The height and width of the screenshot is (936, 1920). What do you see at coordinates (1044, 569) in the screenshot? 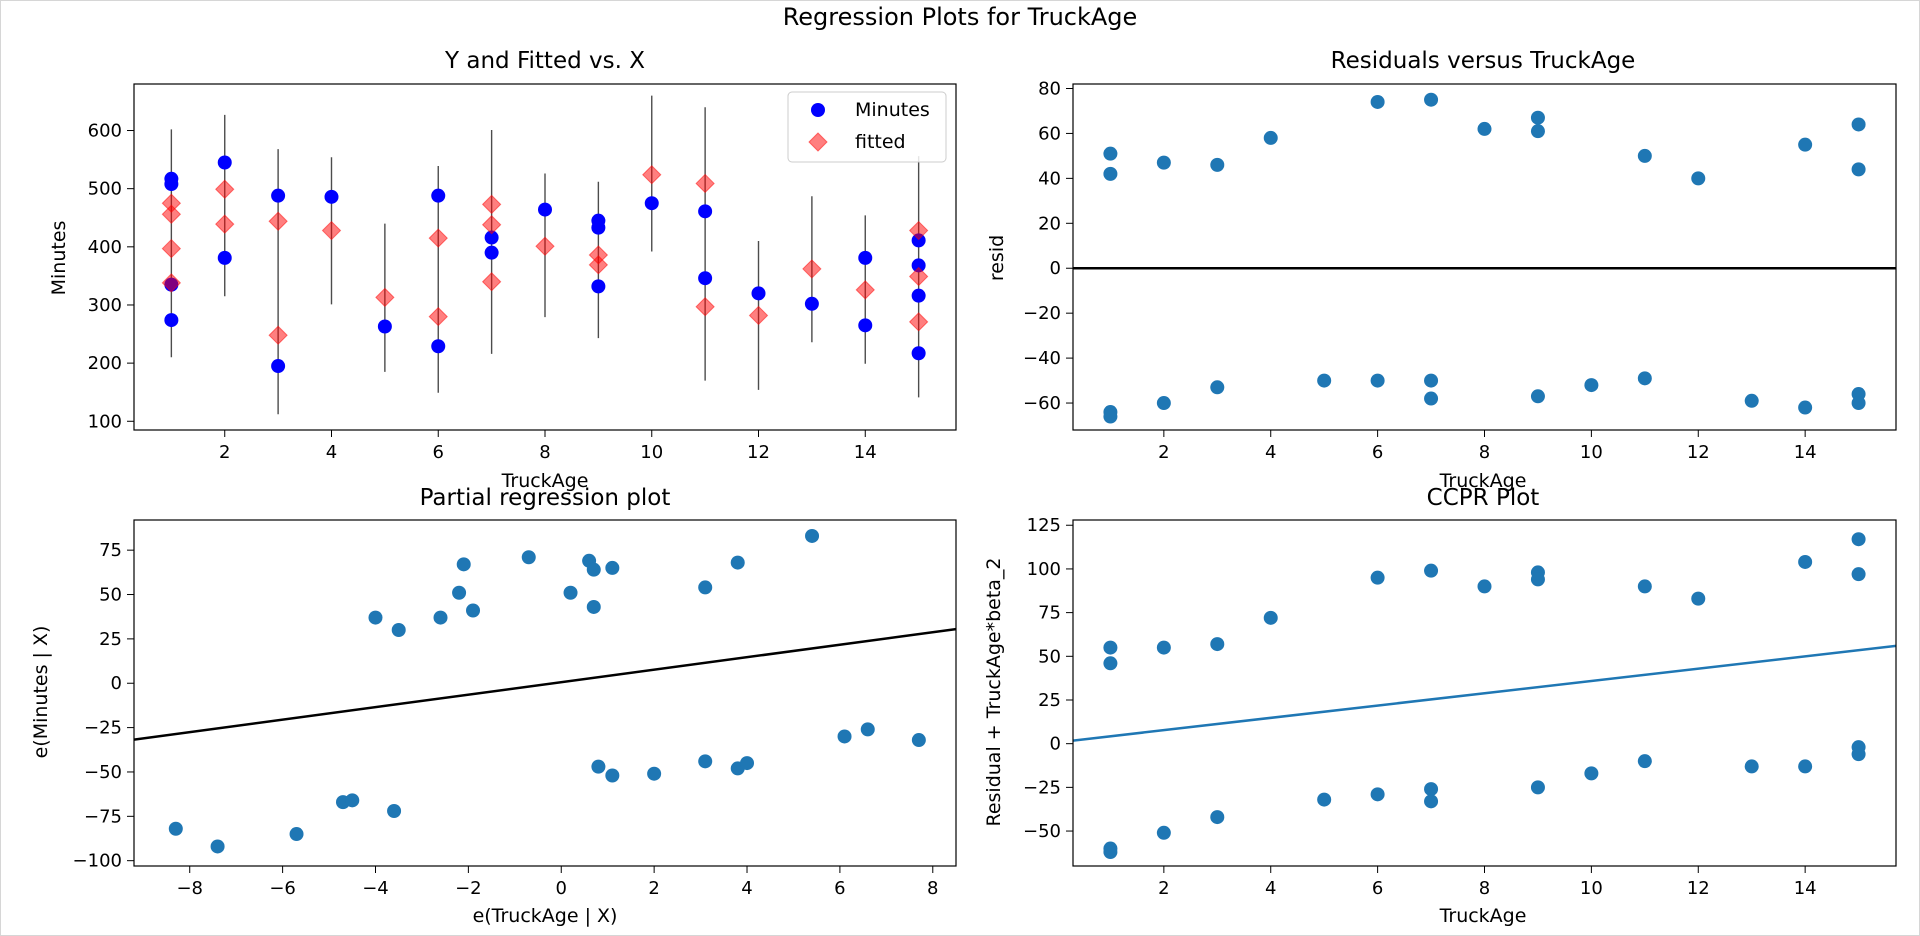
I see `ccpr-ytick-label: 100` at bounding box center [1044, 569].